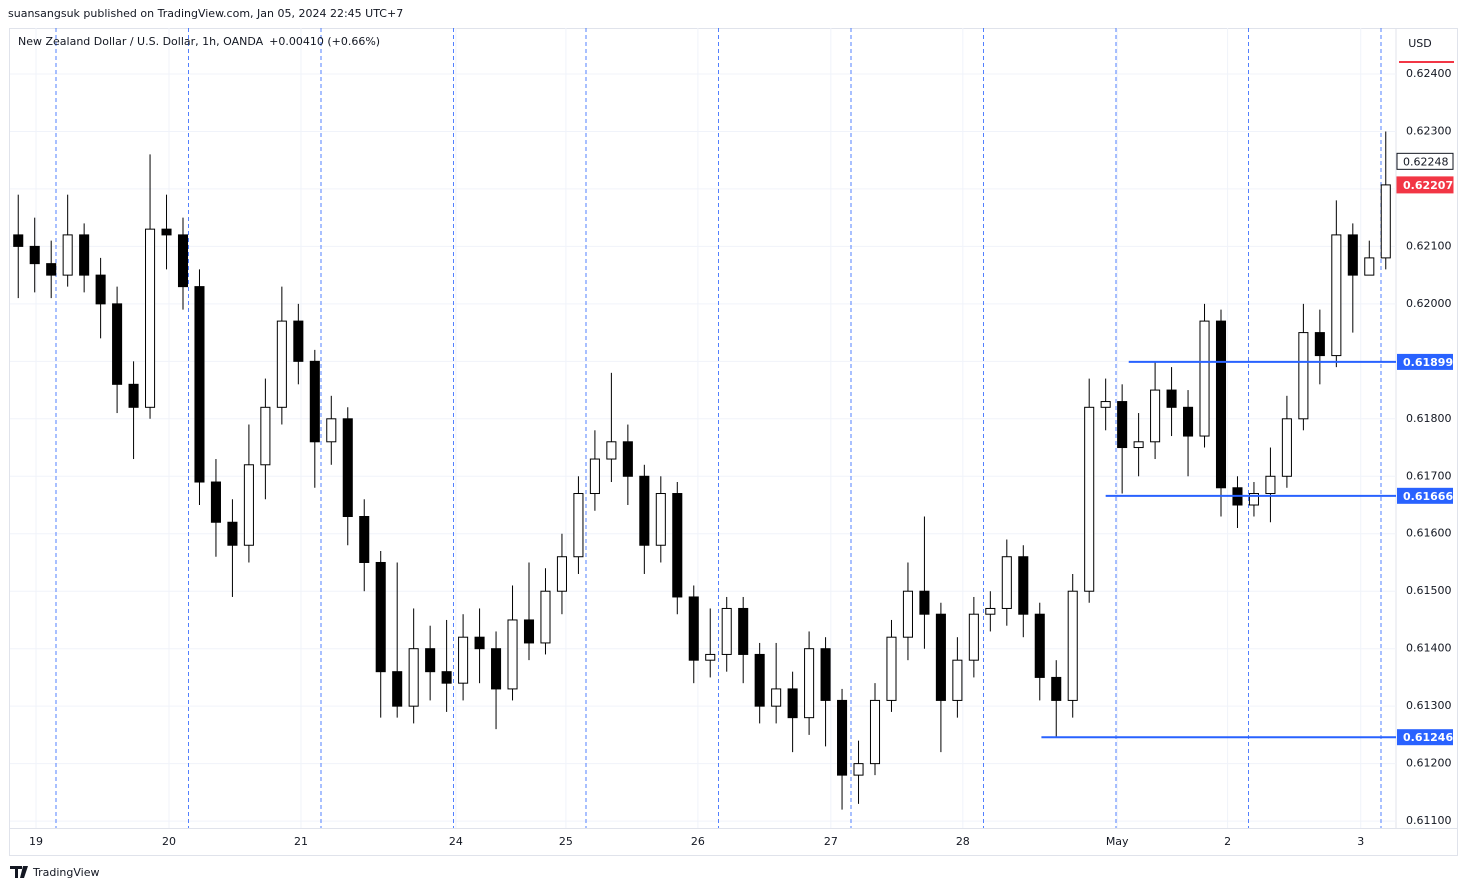 Image resolution: width=1468 pixels, height=891 pixels. I want to click on x-tick-label: 26, so click(698, 841).